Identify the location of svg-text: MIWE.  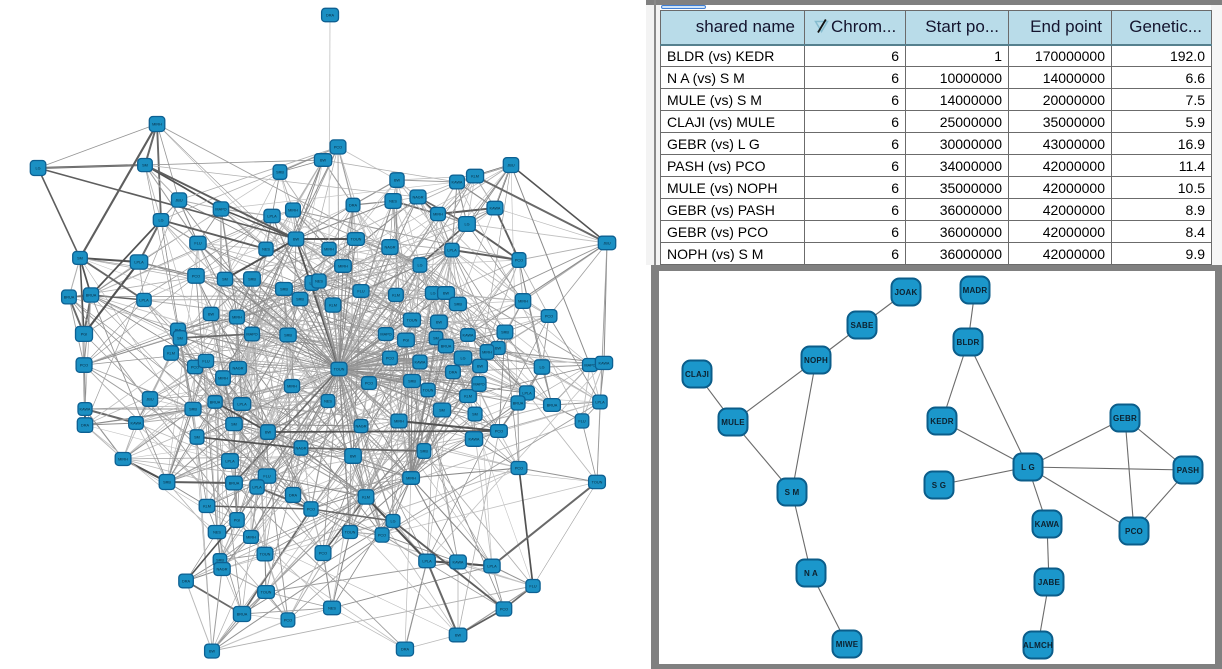
(847, 644).